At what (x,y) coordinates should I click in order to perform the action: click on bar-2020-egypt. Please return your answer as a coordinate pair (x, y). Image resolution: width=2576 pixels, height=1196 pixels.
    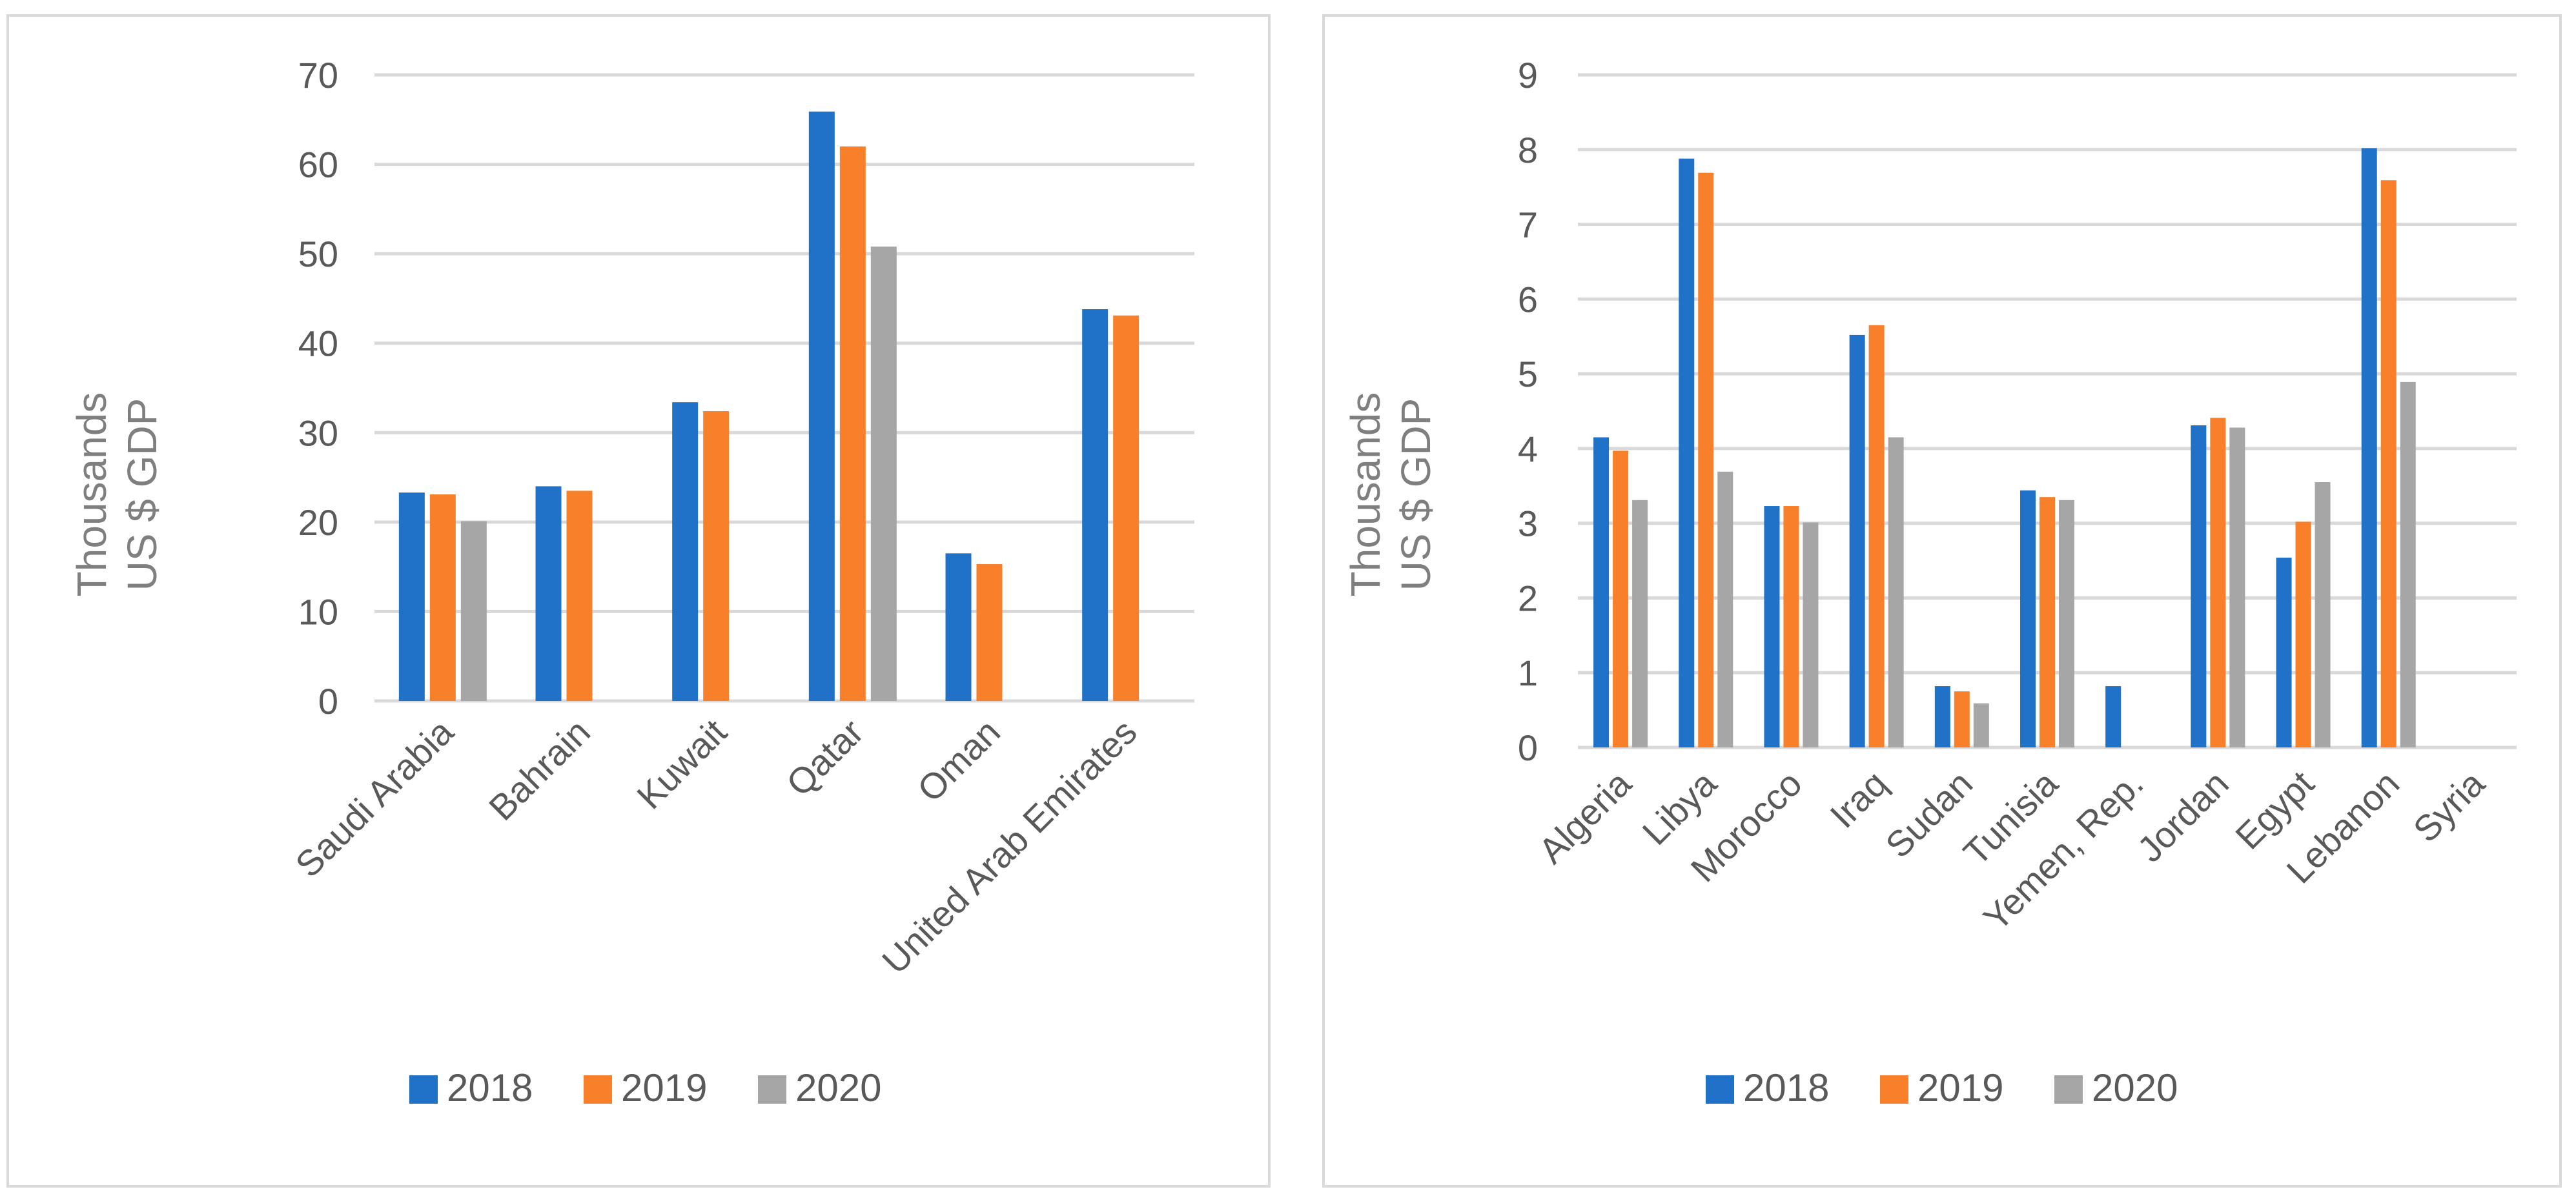
    Looking at the image, I should click on (2323, 614).